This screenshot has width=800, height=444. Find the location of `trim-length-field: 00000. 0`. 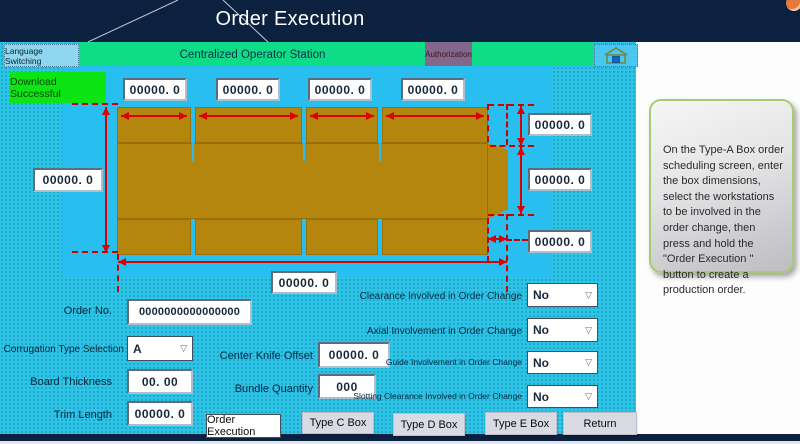

trim-length-field: 00000. 0 is located at coordinates (160, 413).